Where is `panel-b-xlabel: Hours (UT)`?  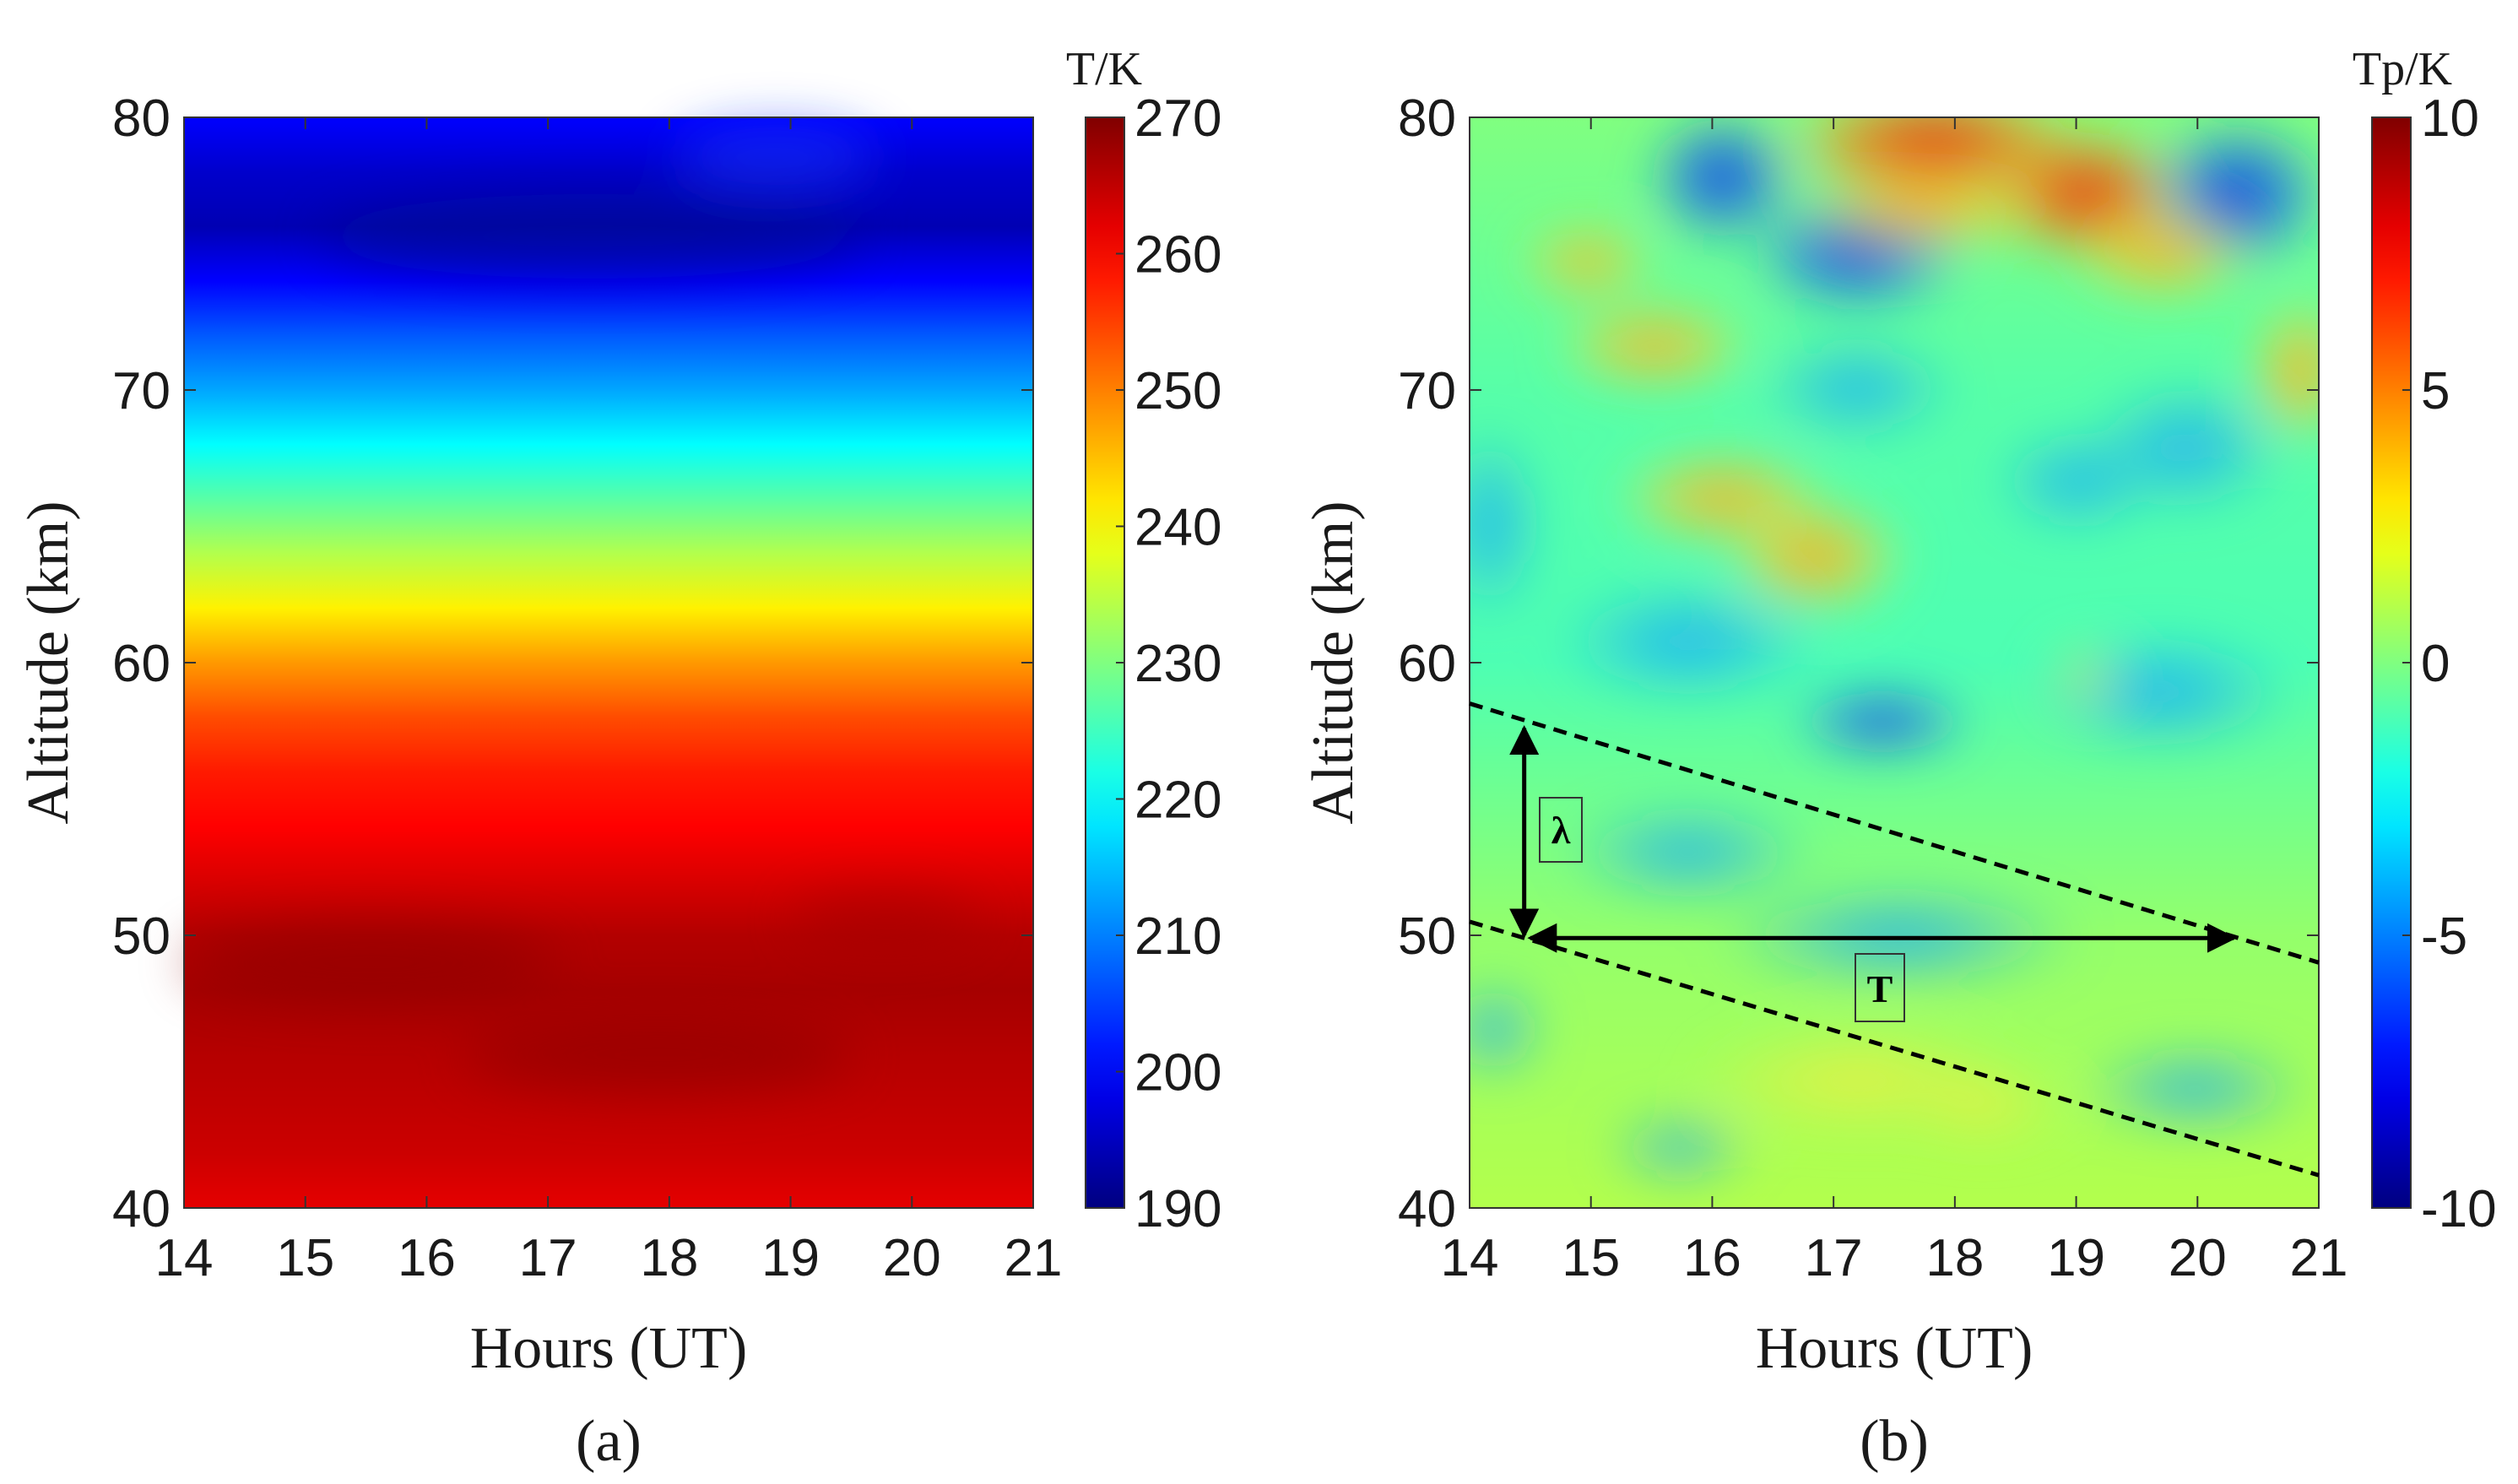
panel-b-xlabel: Hours (UT) is located at coordinates (1894, 1348).